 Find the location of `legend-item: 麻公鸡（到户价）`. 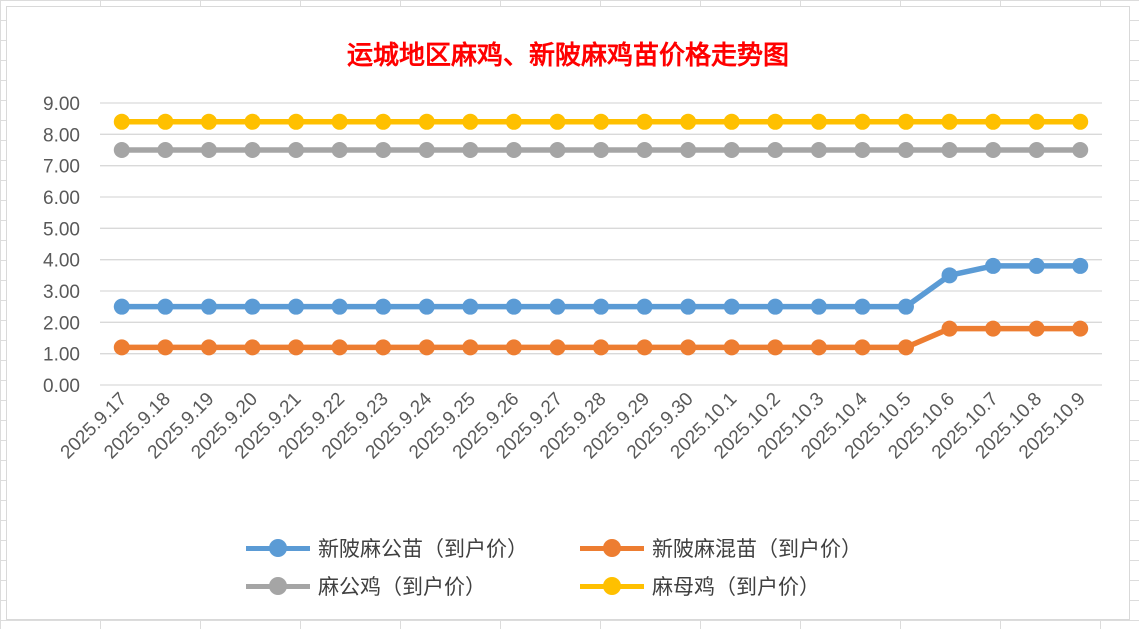

legend-item: 麻公鸡（到户价） is located at coordinates (366, 586).